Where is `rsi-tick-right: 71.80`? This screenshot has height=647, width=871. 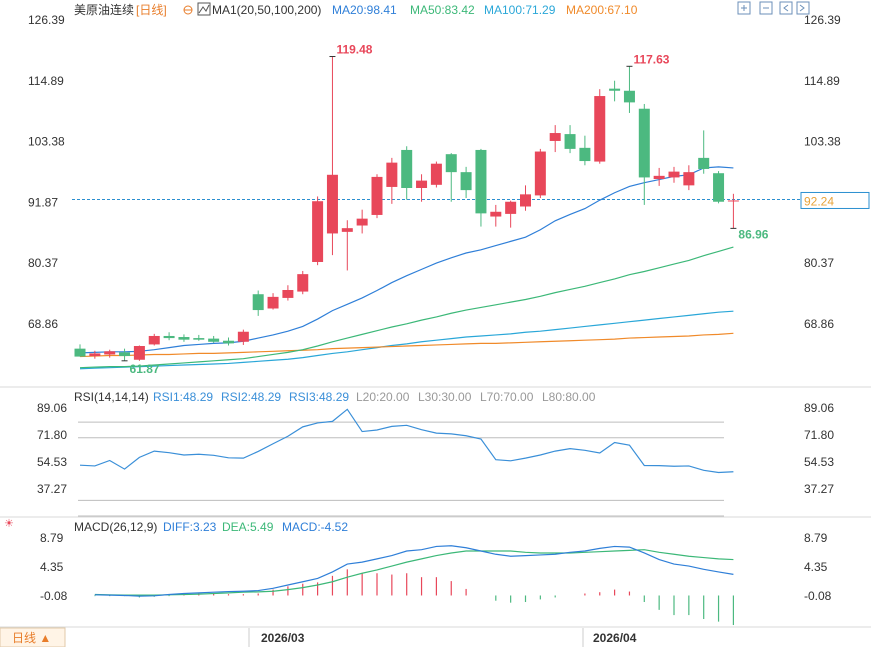
rsi-tick-right: 71.80 is located at coordinates (819, 435).